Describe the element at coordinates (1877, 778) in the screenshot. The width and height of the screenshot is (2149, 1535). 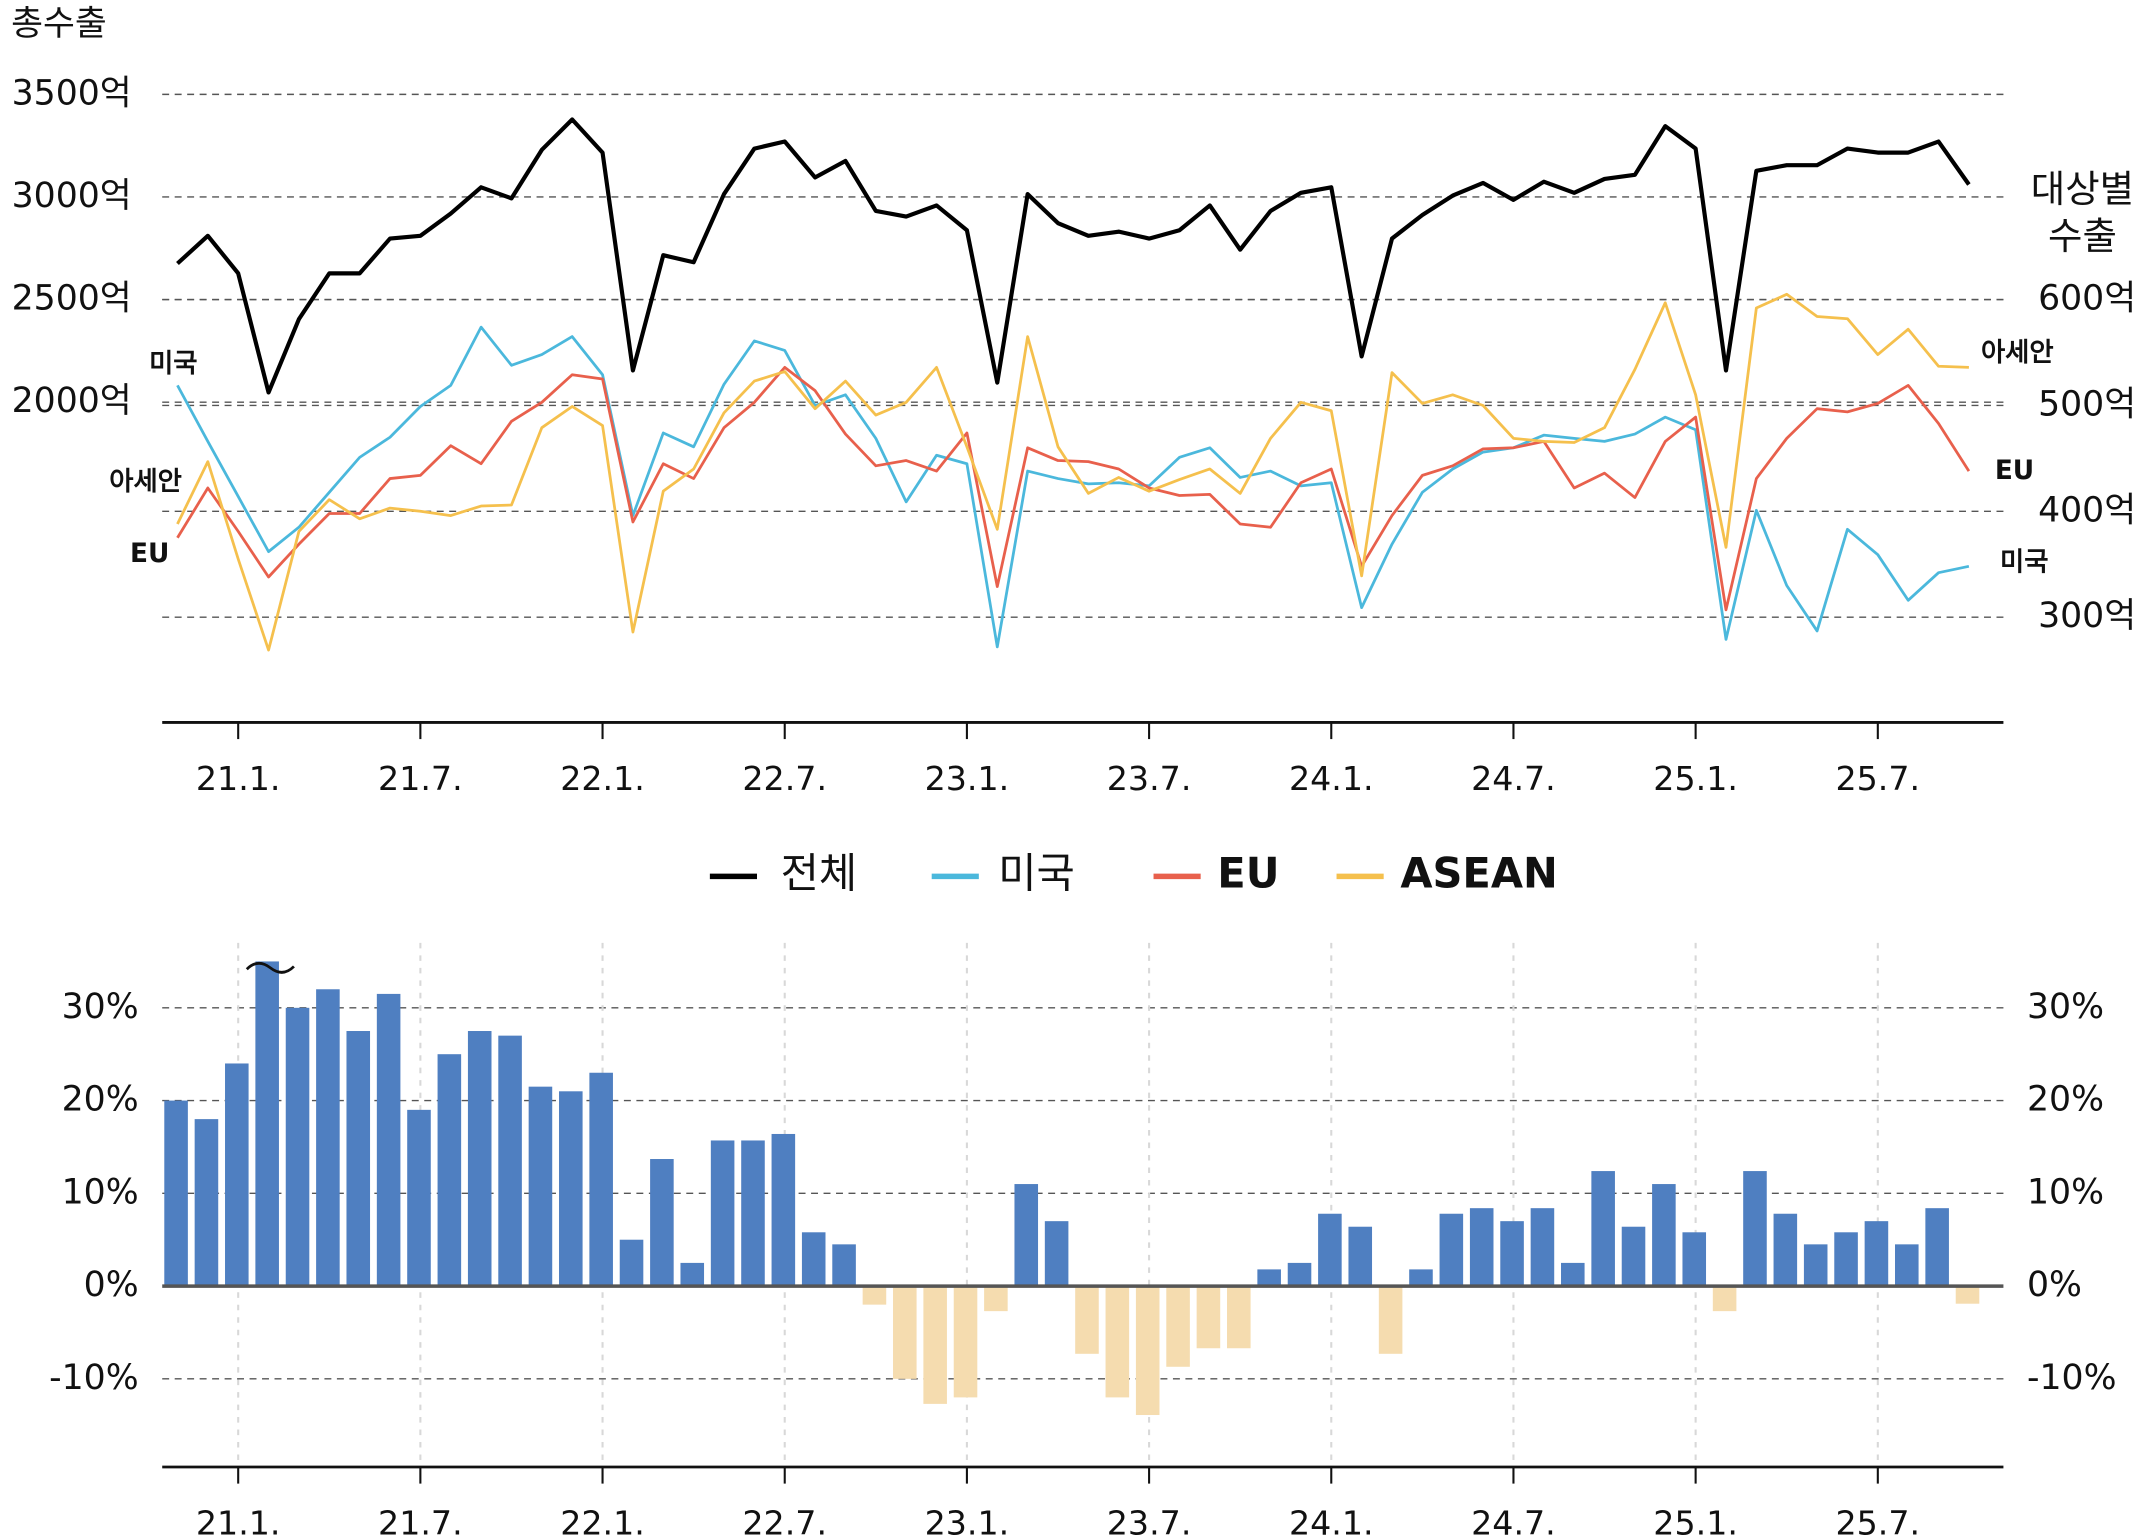
I see `x-tick-label: 25.7.` at that location.